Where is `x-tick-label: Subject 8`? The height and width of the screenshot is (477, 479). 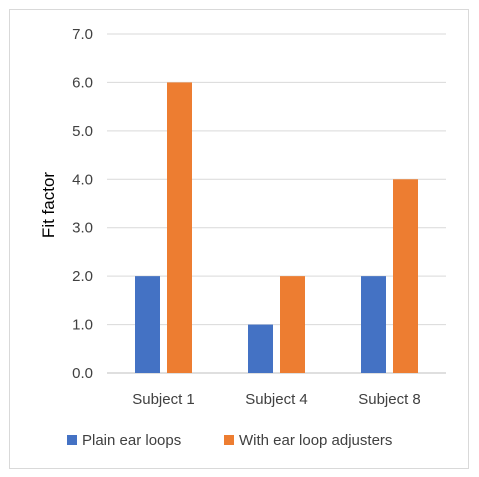
x-tick-label: Subject 8 is located at coordinates (389, 399).